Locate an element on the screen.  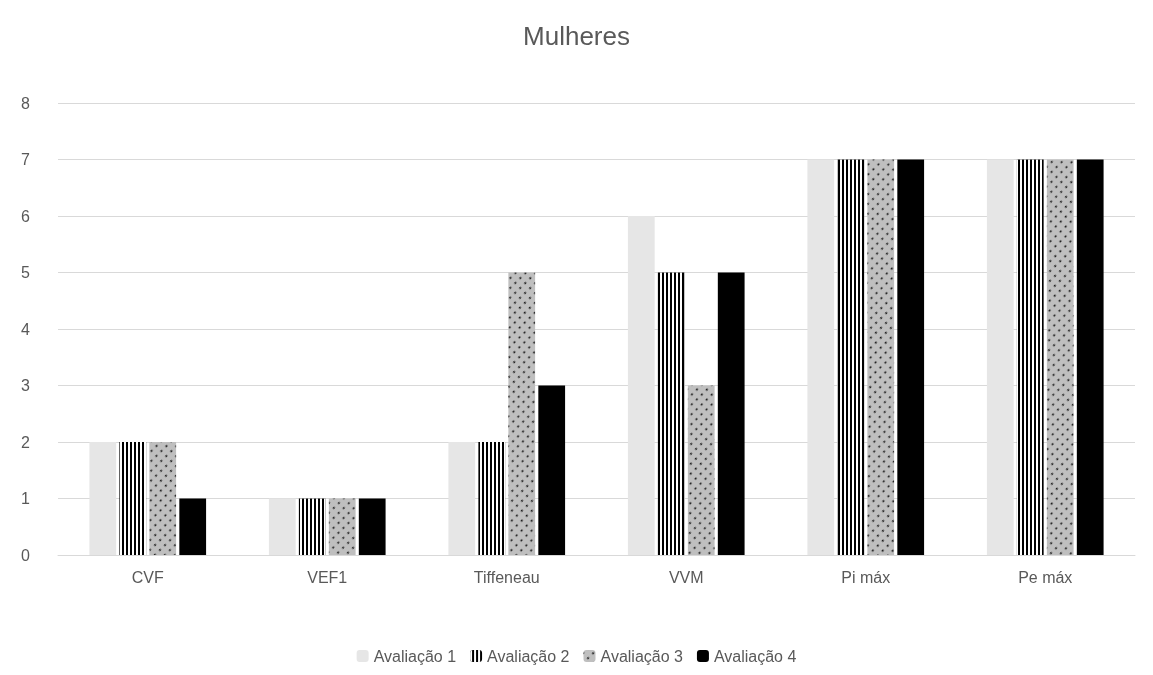
legend-label: Avaliação 2 is located at coordinates (528, 656).